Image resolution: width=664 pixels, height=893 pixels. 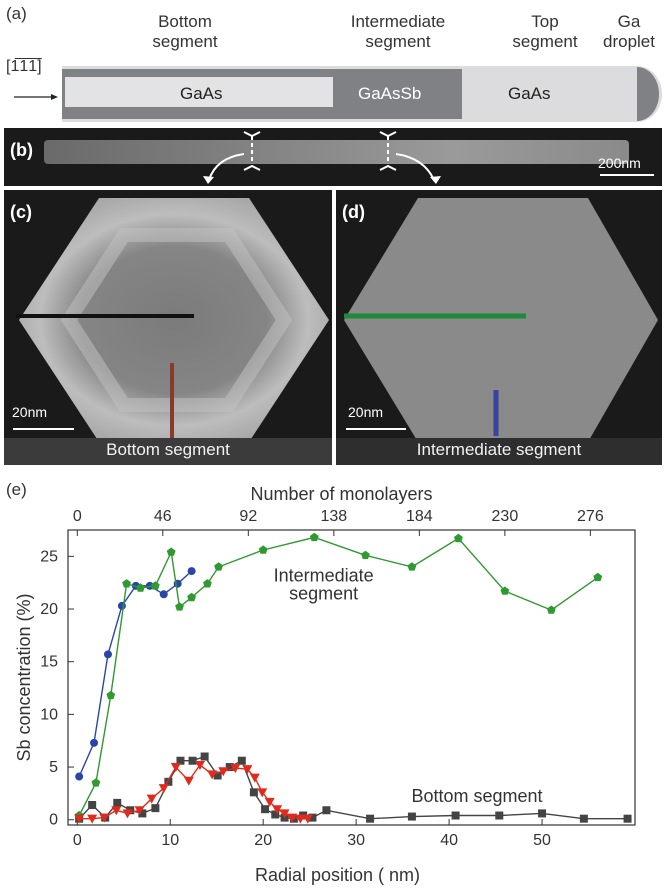 I want to click on panel-b-letter: (b), so click(x=21, y=150).